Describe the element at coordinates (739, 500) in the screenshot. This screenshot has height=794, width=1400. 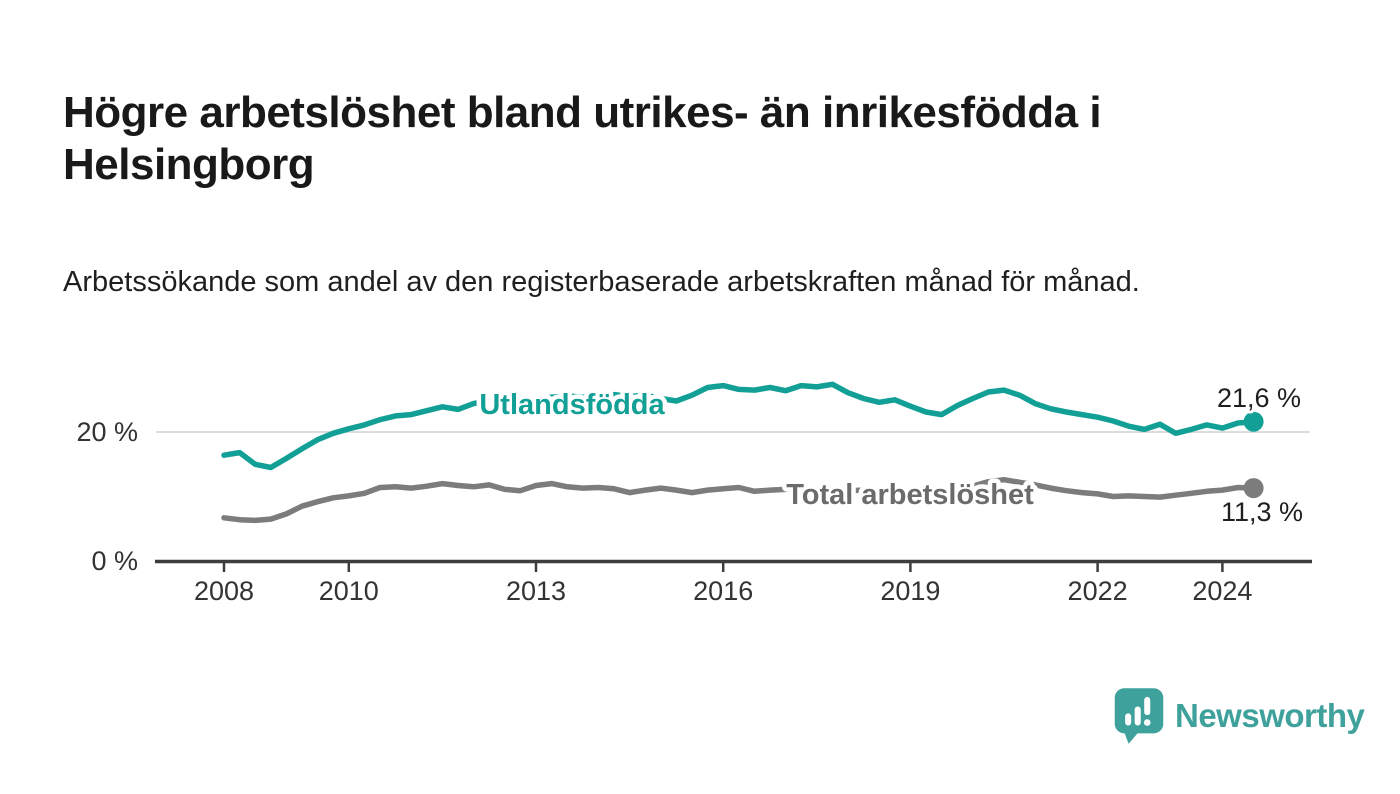
I see `line-total-arbetsloshet` at that location.